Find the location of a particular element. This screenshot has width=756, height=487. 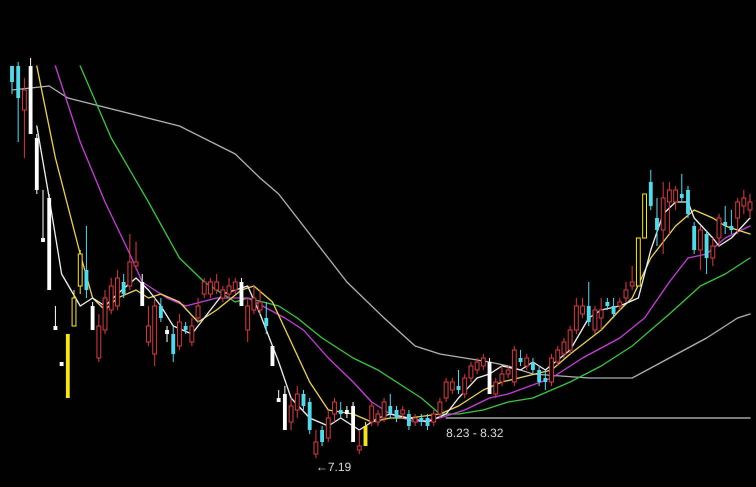

text: ←7.19 is located at coordinates (334, 467).